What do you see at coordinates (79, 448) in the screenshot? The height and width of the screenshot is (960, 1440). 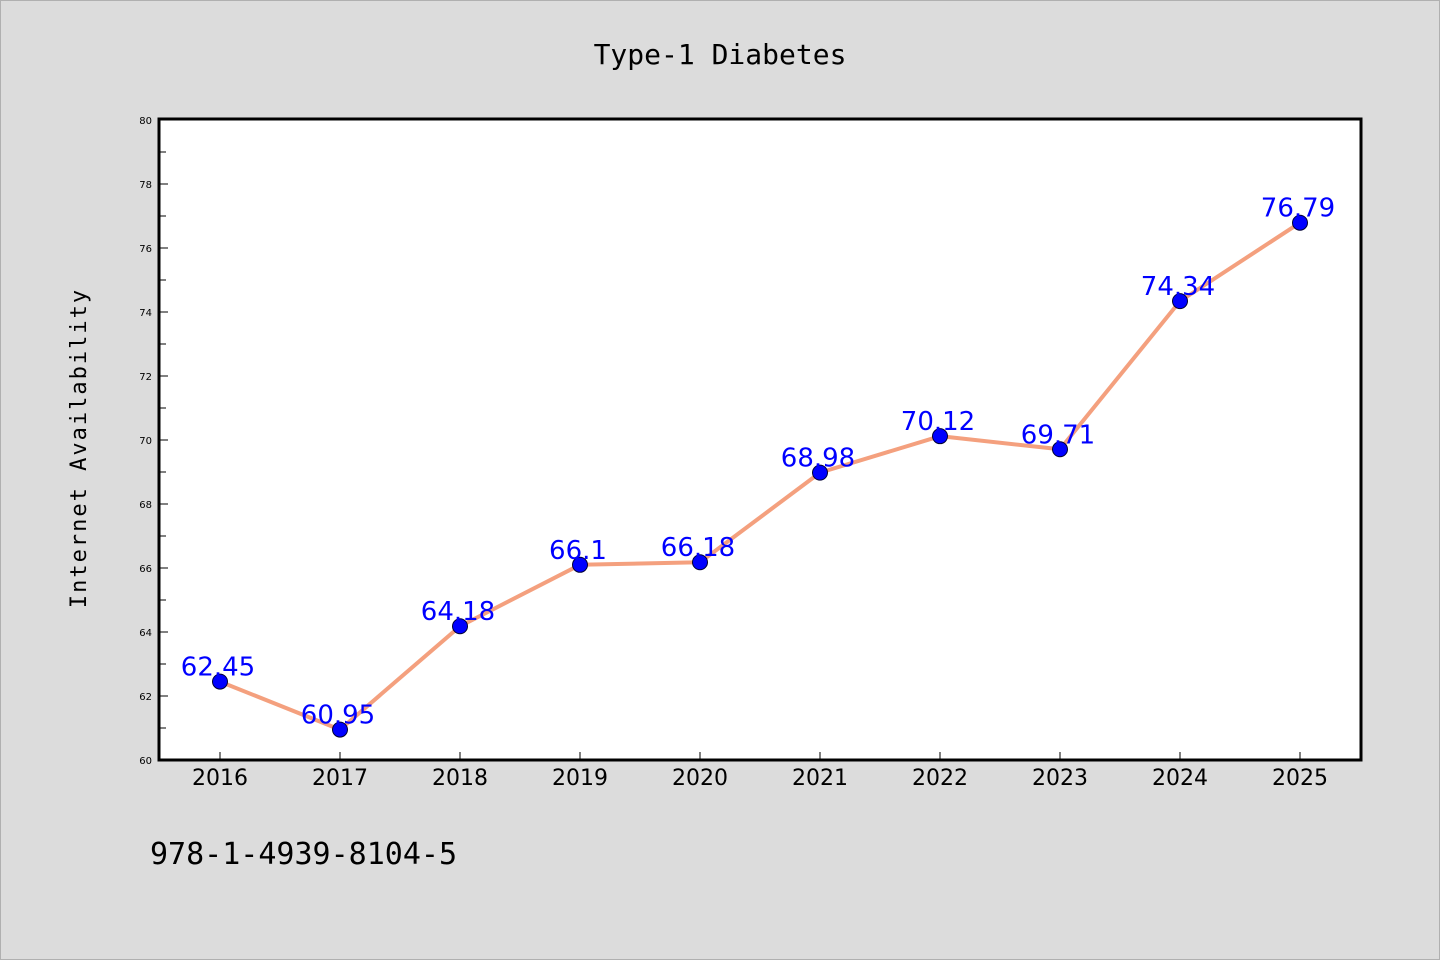 I see `y-axis-label: Internet Availability` at bounding box center [79, 448].